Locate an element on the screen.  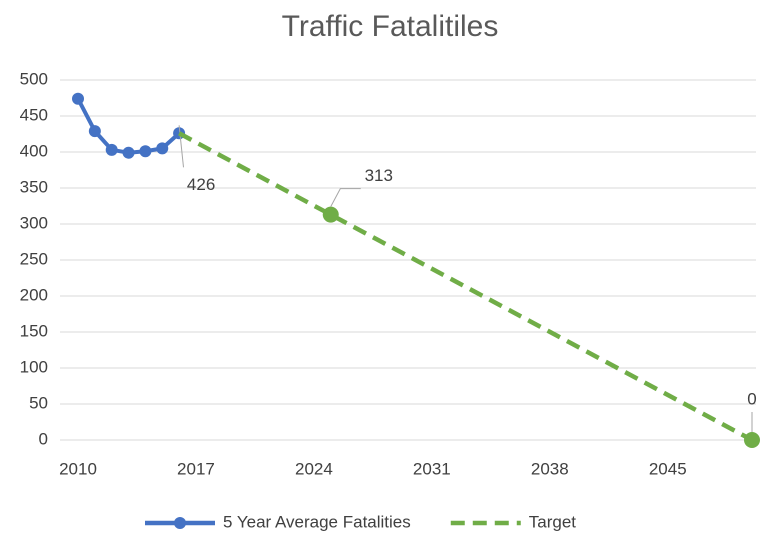
y-tick-label: 0 is located at coordinates (43, 438).